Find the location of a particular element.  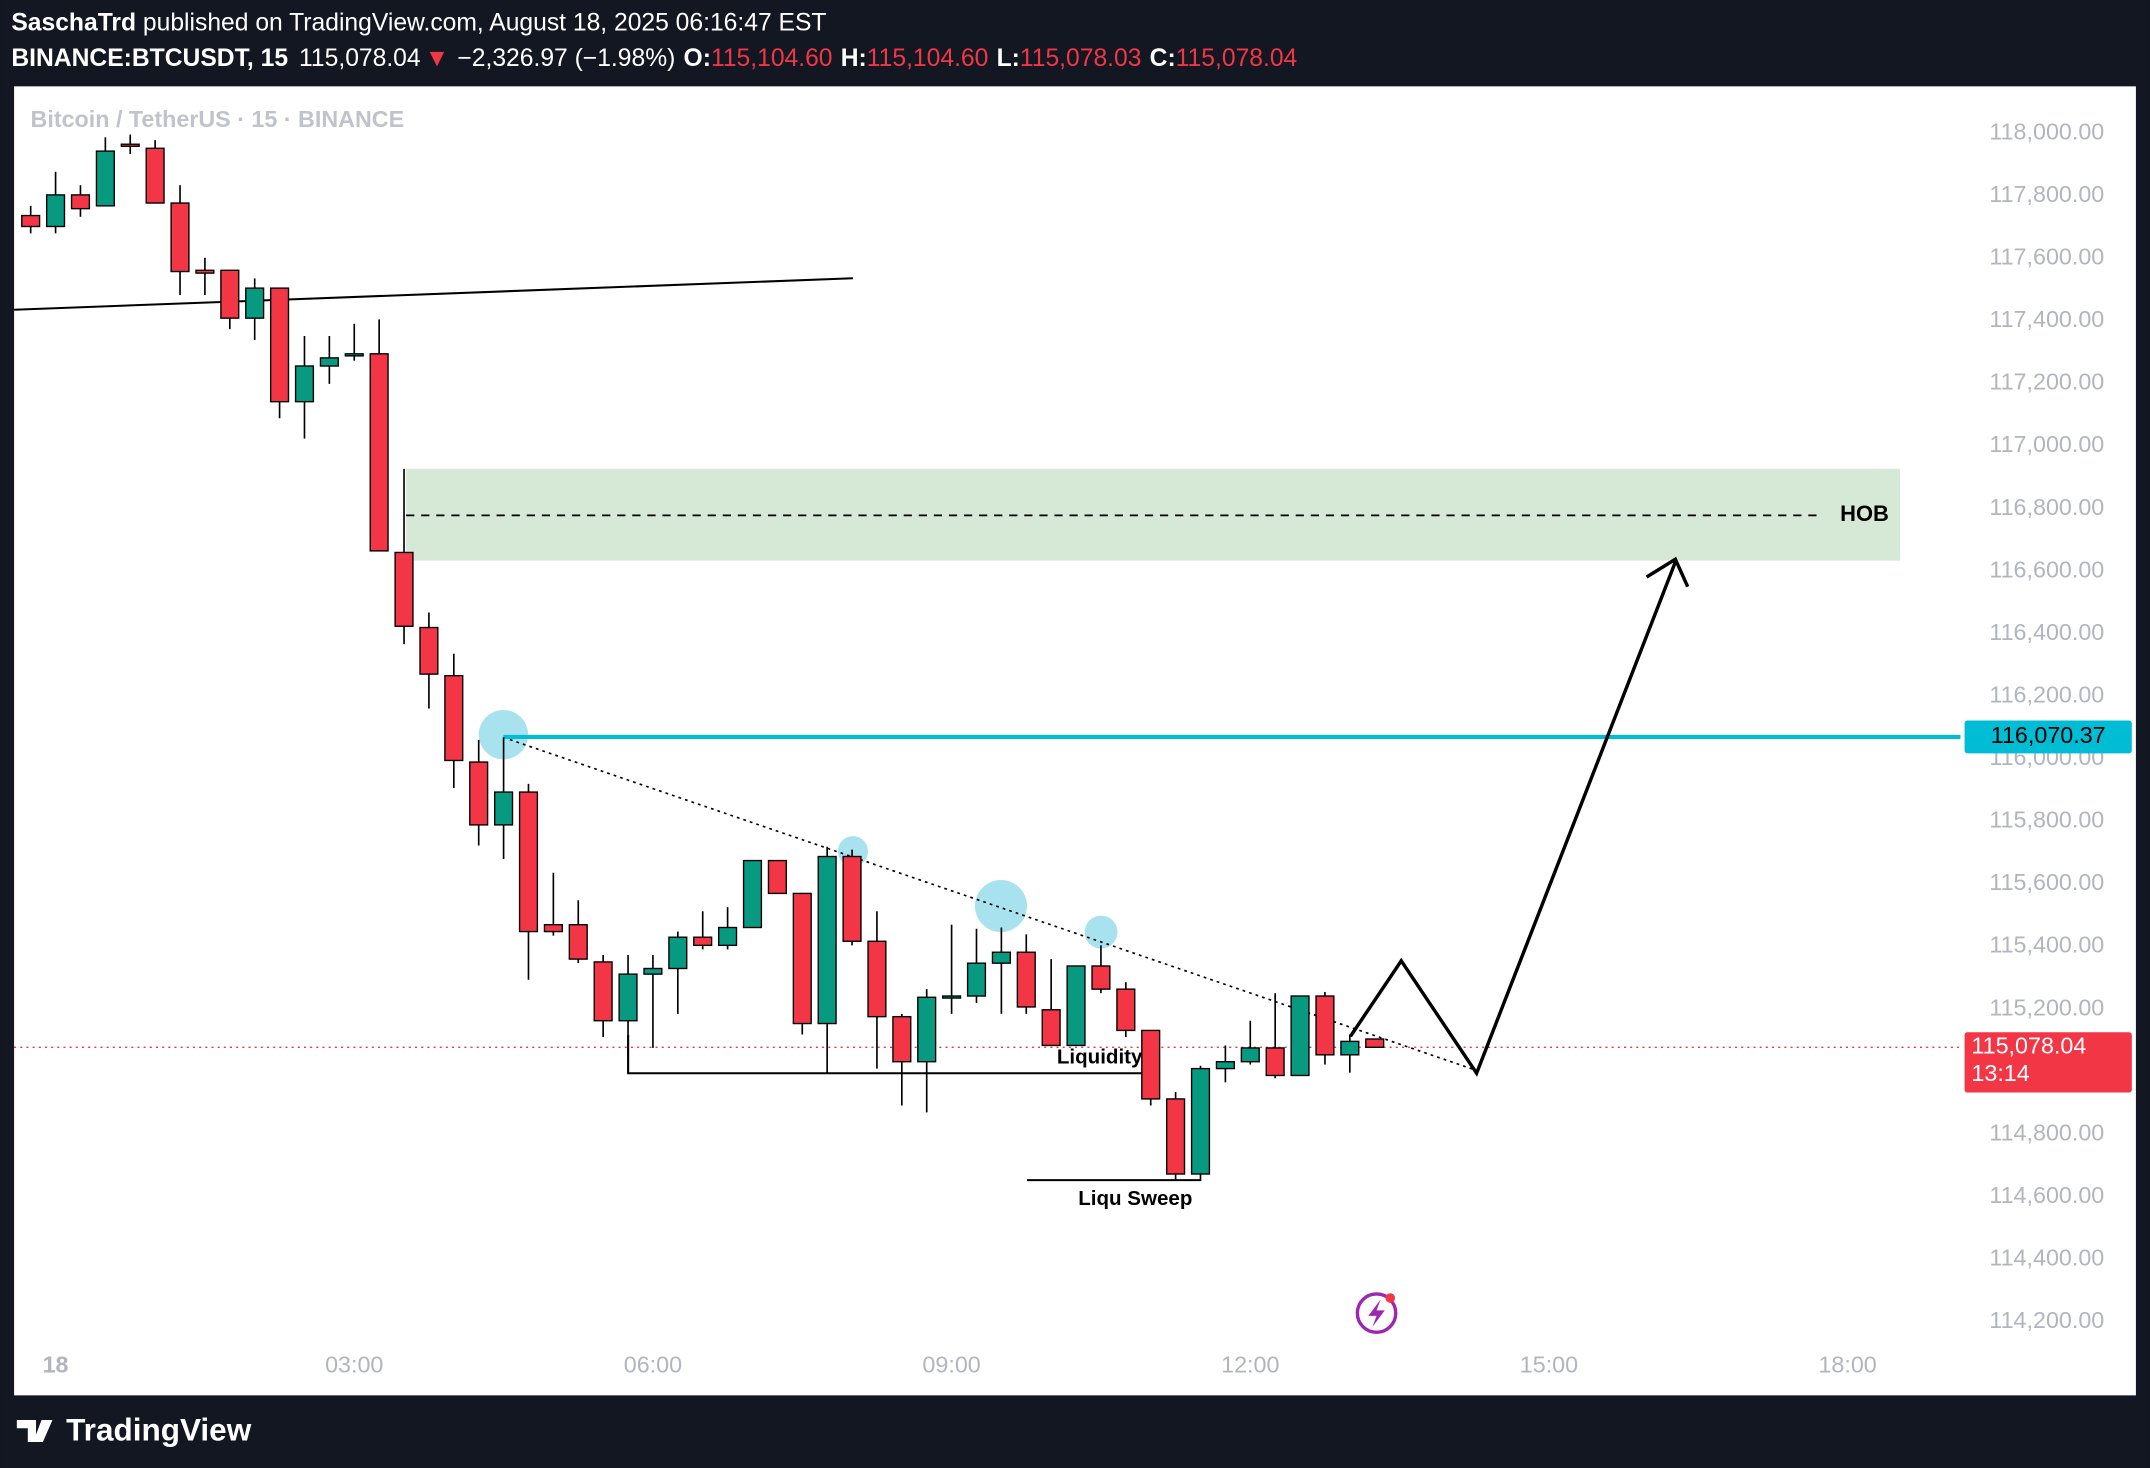

alert-icon is located at coordinates (1376, 1313).